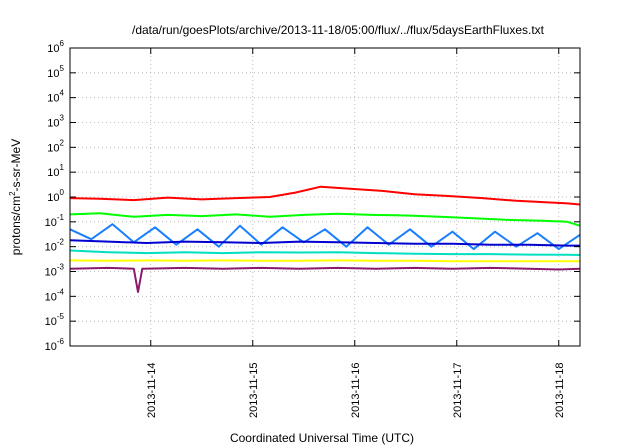  I want to click on y-tick-label: 10⁶, so click(55, 47).